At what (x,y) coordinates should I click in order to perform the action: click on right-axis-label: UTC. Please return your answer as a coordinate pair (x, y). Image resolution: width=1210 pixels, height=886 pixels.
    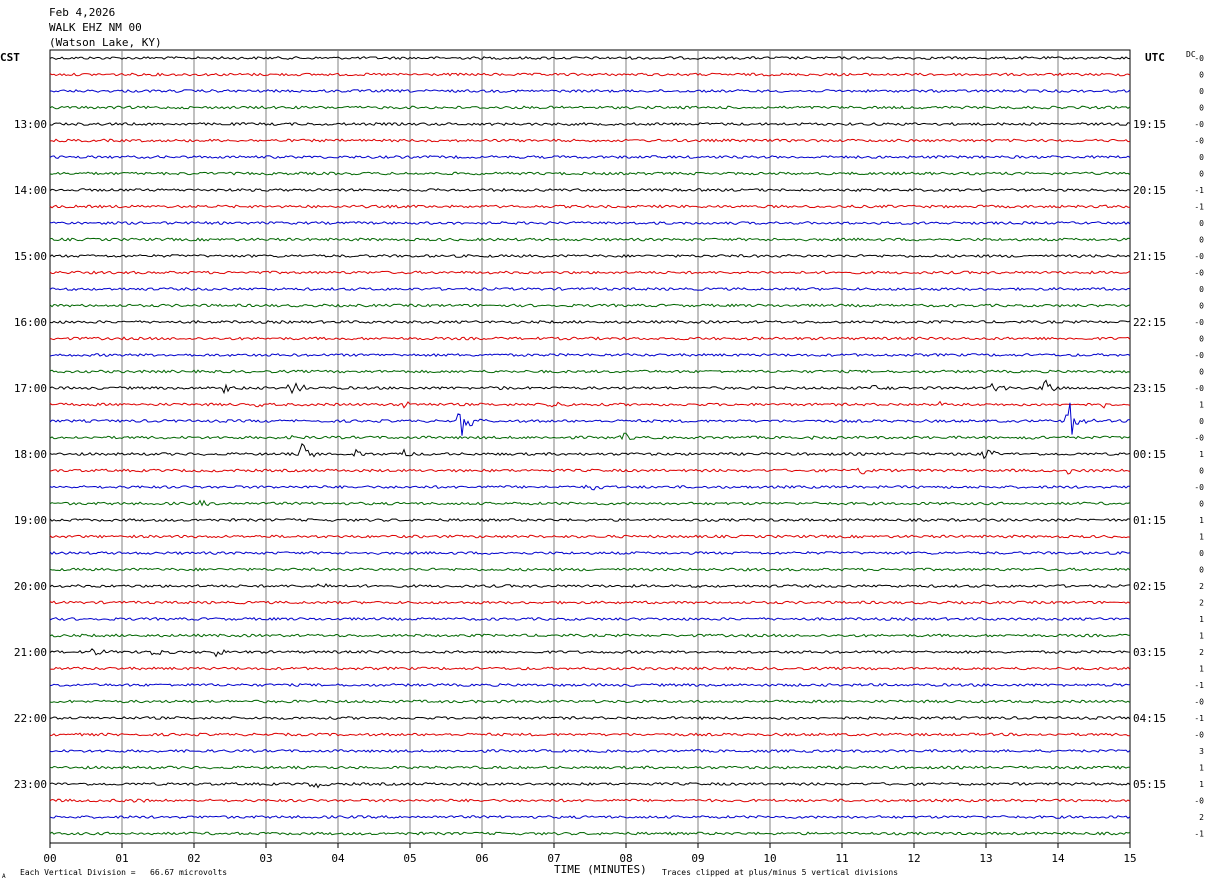
    Looking at the image, I should click on (1155, 57).